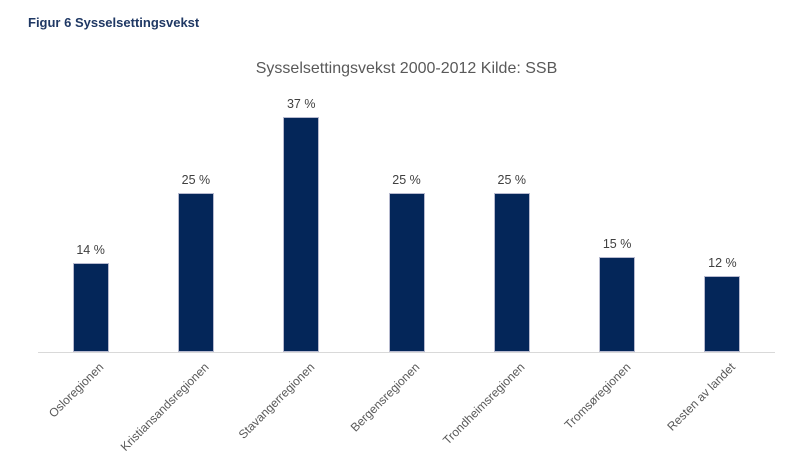  What do you see at coordinates (701, 397) in the screenshot?
I see `x-axis-category-label: Resten av landet` at bounding box center [701, 397].